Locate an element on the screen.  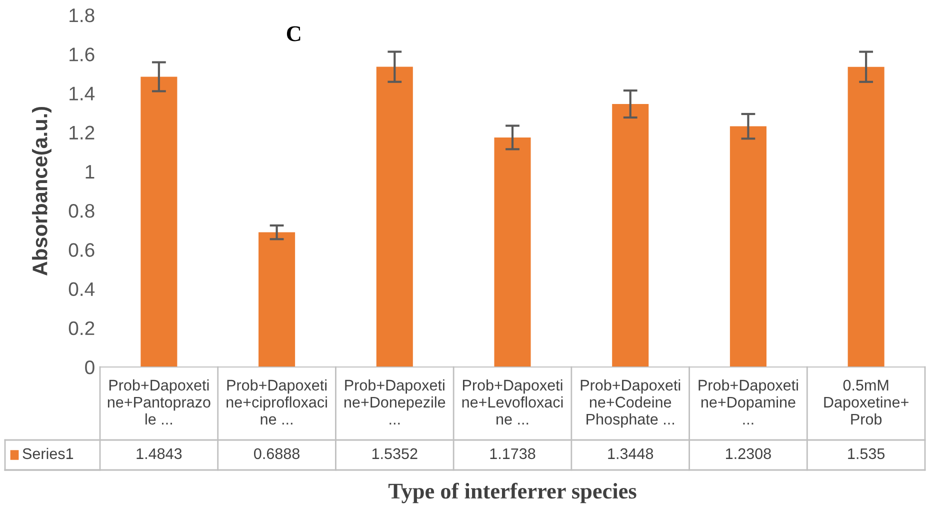
y-tick-label: 1.6 is located at coordinates (82, 55).